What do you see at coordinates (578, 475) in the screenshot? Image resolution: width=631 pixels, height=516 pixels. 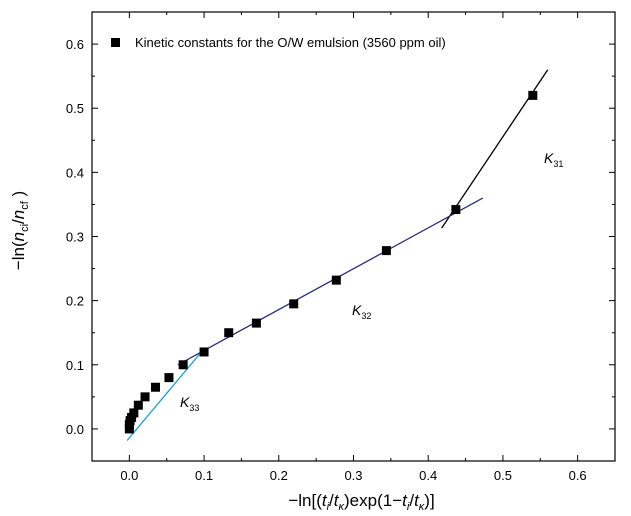 I see `x-tick-label: 0.6` at bounding box center [578, 475].